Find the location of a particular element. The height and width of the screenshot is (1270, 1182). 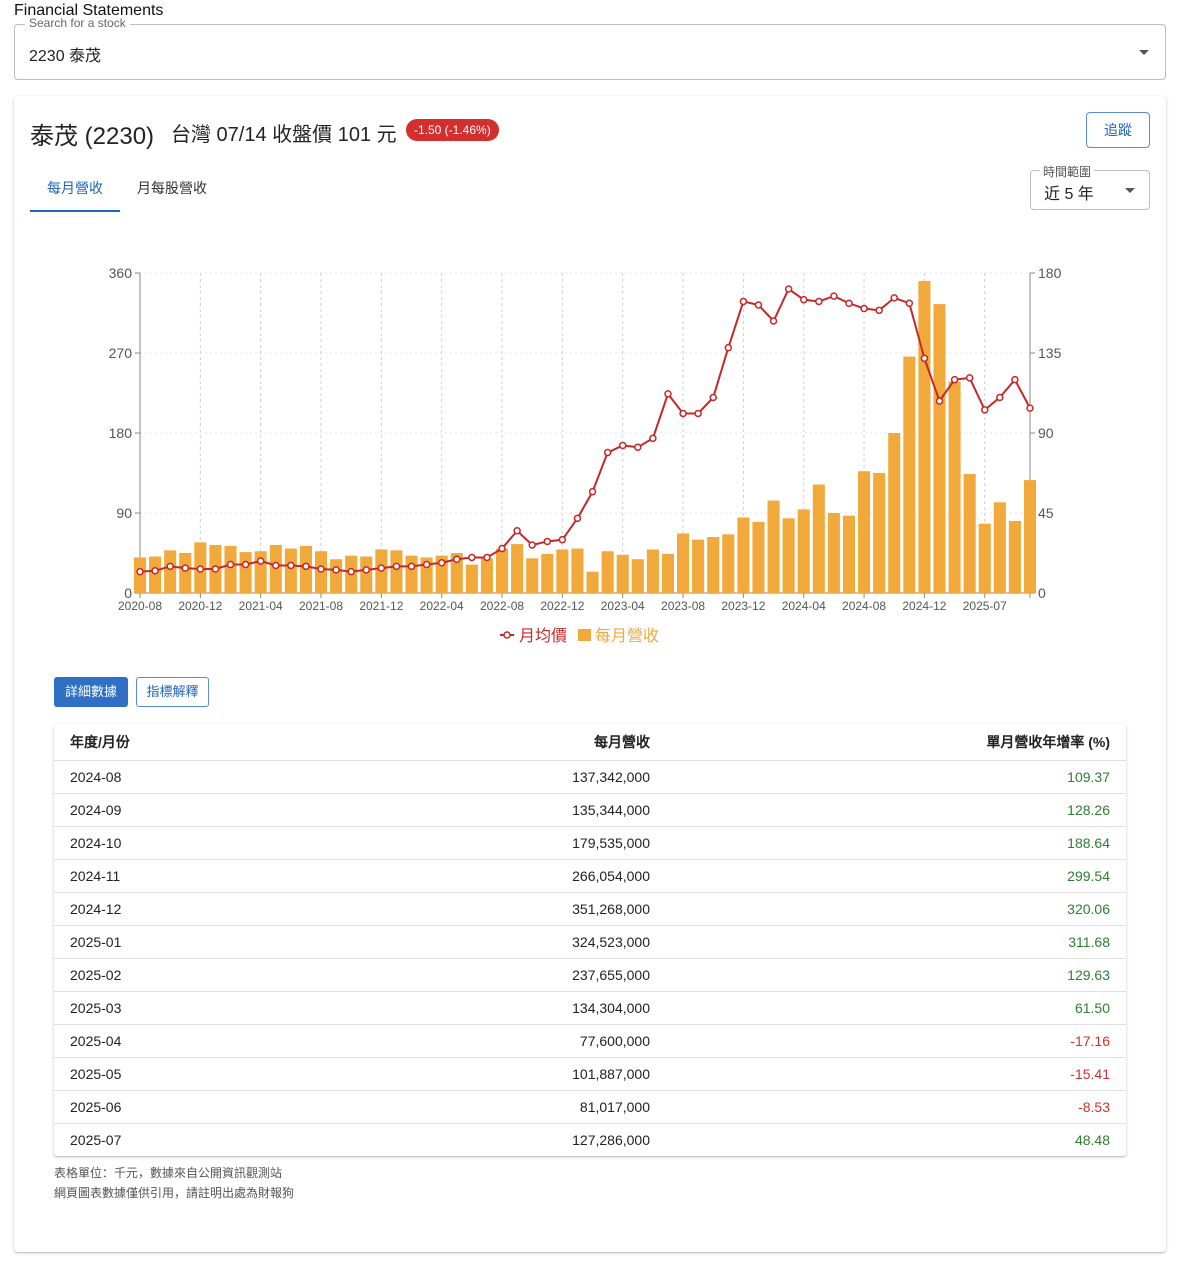

follow-button: 追蹤 is located at coordinates (1118, 130).